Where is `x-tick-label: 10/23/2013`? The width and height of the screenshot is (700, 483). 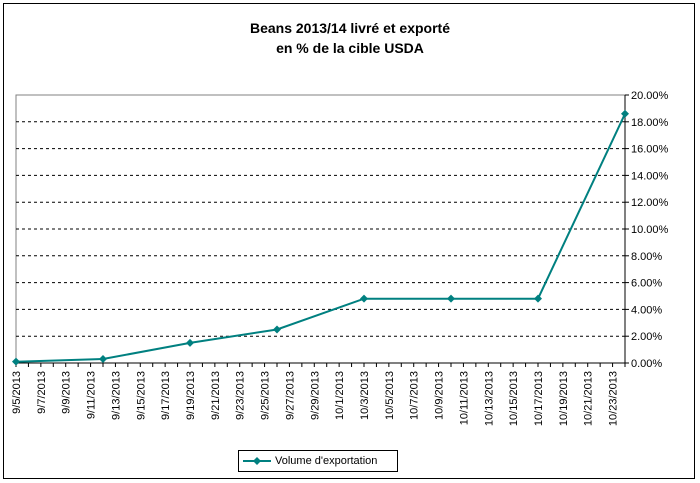
x-tick-label: 10/23/2013 is located at coordinates (614, 398).